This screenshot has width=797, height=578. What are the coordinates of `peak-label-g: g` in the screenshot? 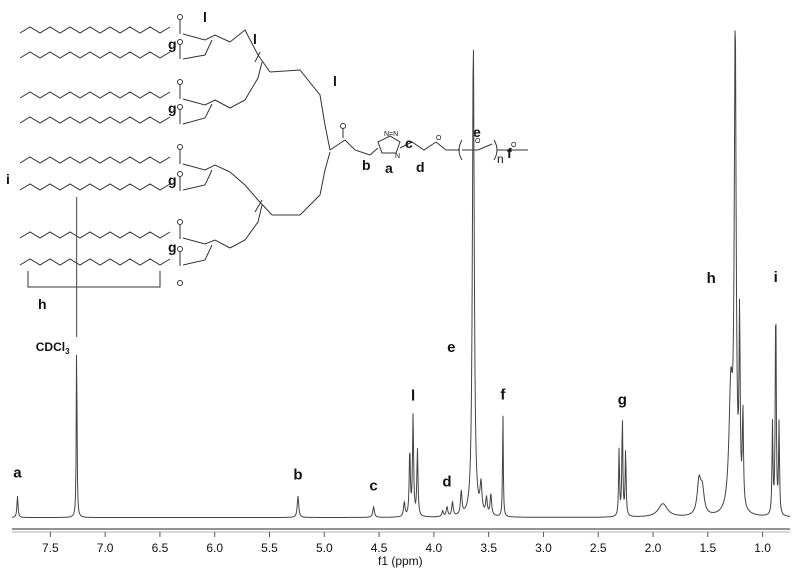 It's located at (622, 399).